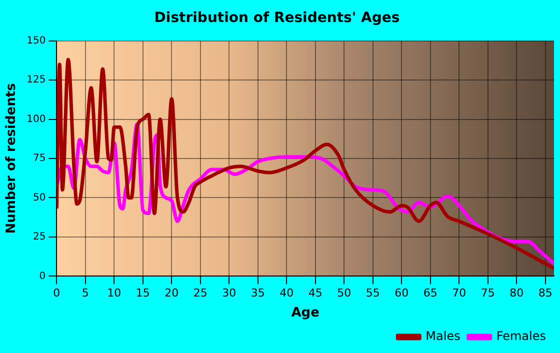 Image resolution: width=560 pixels, height=353 pixels. What do you see at coordinates (459, 293) in the screenshot?
I see `x-tick-label: 70` at bounding box center [459, 293].